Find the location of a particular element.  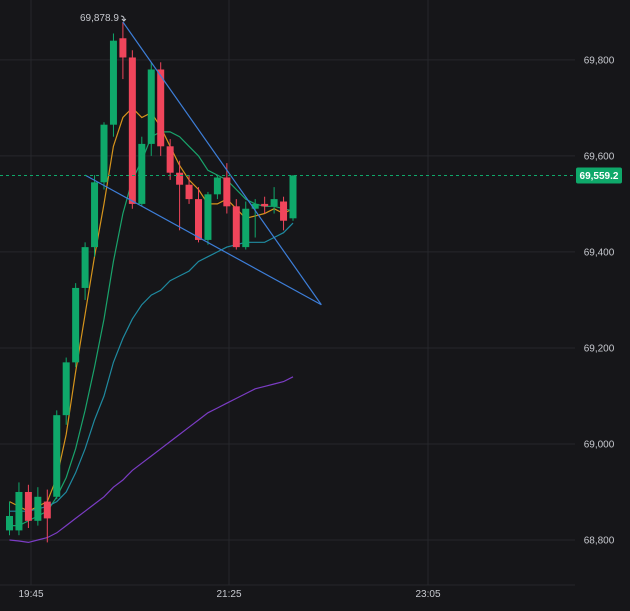

x-tick-label: 21:25 is located at coordinates (228, 594).